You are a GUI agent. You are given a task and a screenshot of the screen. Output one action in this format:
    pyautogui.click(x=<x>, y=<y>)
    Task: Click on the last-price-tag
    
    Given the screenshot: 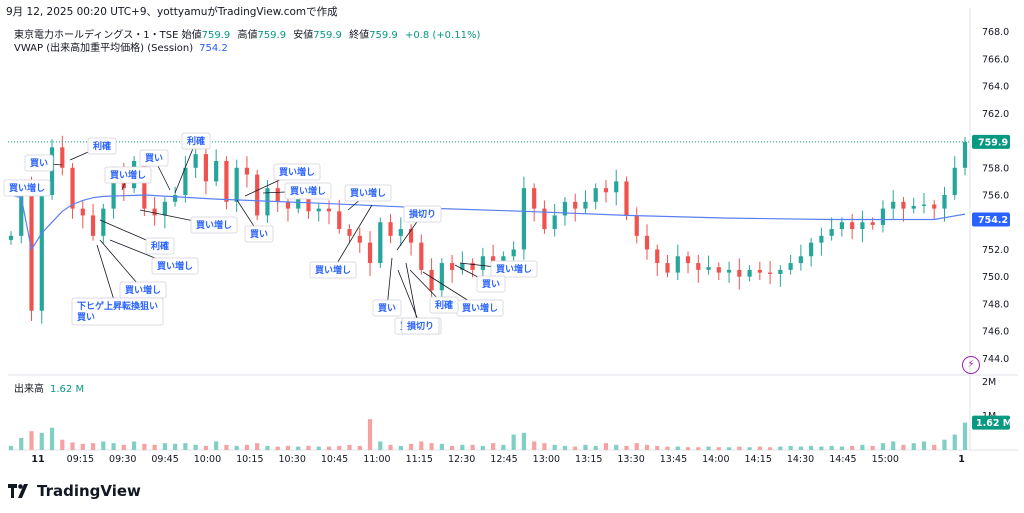 What is the action you would take?
    pyautogui.click(x=991, y=141)
    